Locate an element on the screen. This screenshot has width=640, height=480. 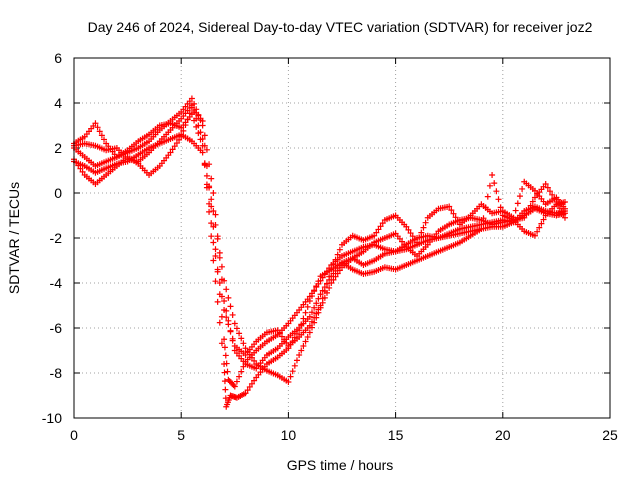
y-tick-label: -8 is located at coordinates (56, 373).